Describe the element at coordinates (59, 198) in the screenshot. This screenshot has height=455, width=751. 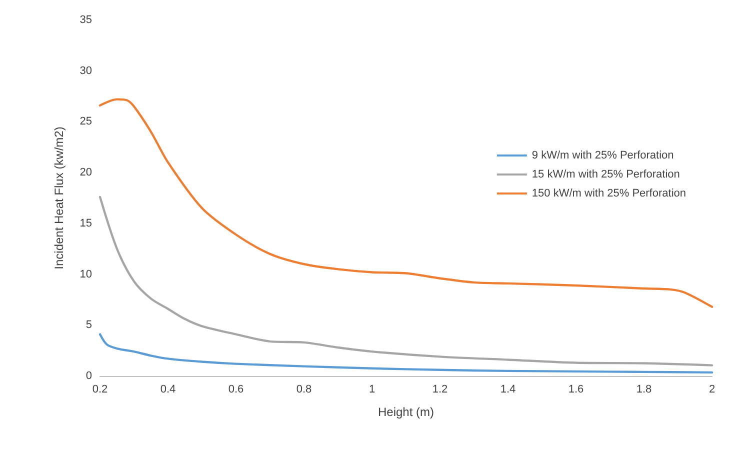
I see `y-axis-title: Incident Heat Flux (kw/m2)` at that location.